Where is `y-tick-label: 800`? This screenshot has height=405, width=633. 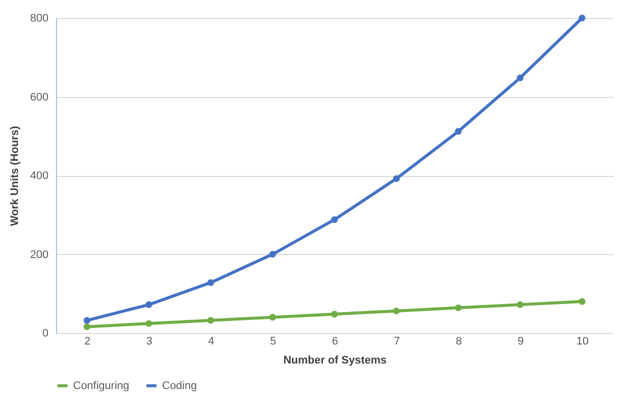 y-tick-label: 800 is located at coordinates (39, 18).